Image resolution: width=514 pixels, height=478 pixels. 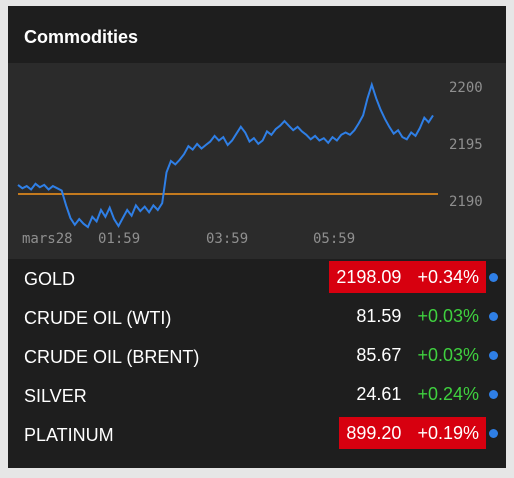 What do you see at coordinates (379, 354) in the screenshot?
I see `commodity-price: 85.67` at bounding box center [379, 354].